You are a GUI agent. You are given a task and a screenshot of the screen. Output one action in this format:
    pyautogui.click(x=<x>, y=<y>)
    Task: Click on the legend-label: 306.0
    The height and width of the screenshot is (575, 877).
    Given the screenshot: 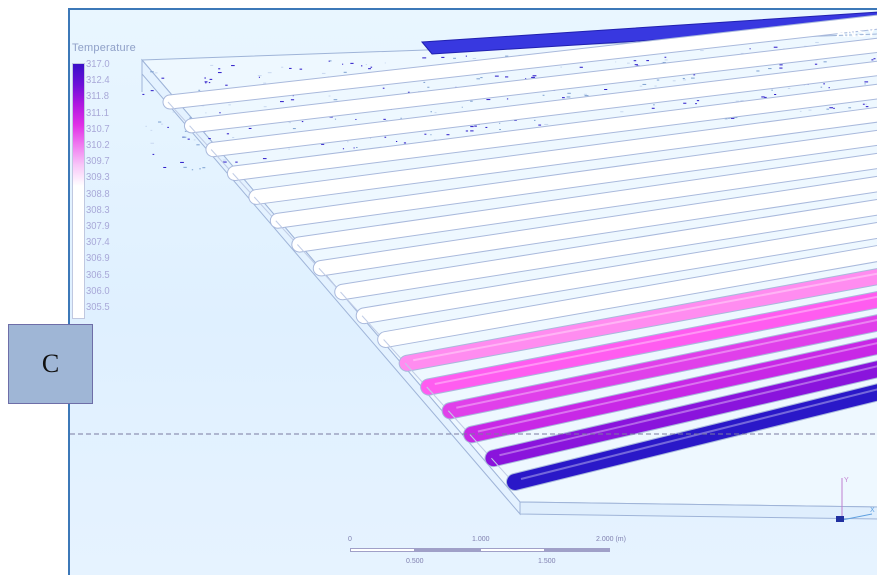 What is the action you would take?
    pyautogui.click(x=98, y=291)
    